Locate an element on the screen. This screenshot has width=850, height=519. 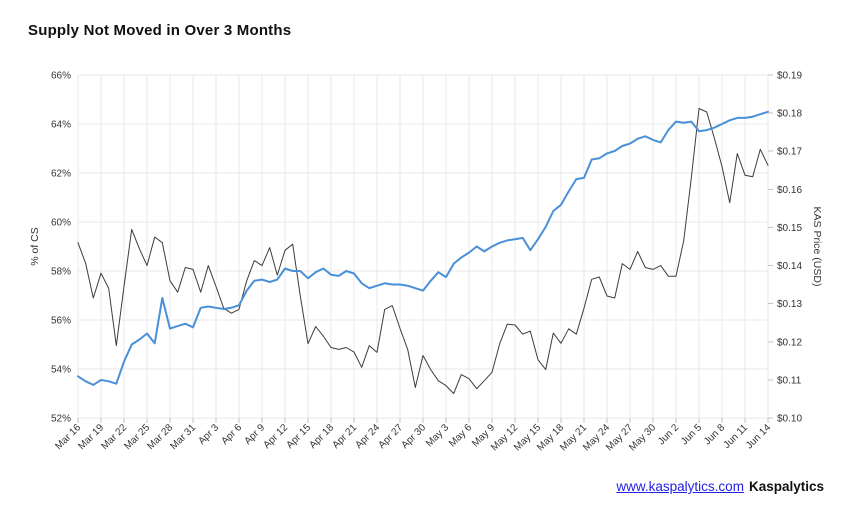
x-tick-label: Apr 6 is located at coordinates (231, 434).